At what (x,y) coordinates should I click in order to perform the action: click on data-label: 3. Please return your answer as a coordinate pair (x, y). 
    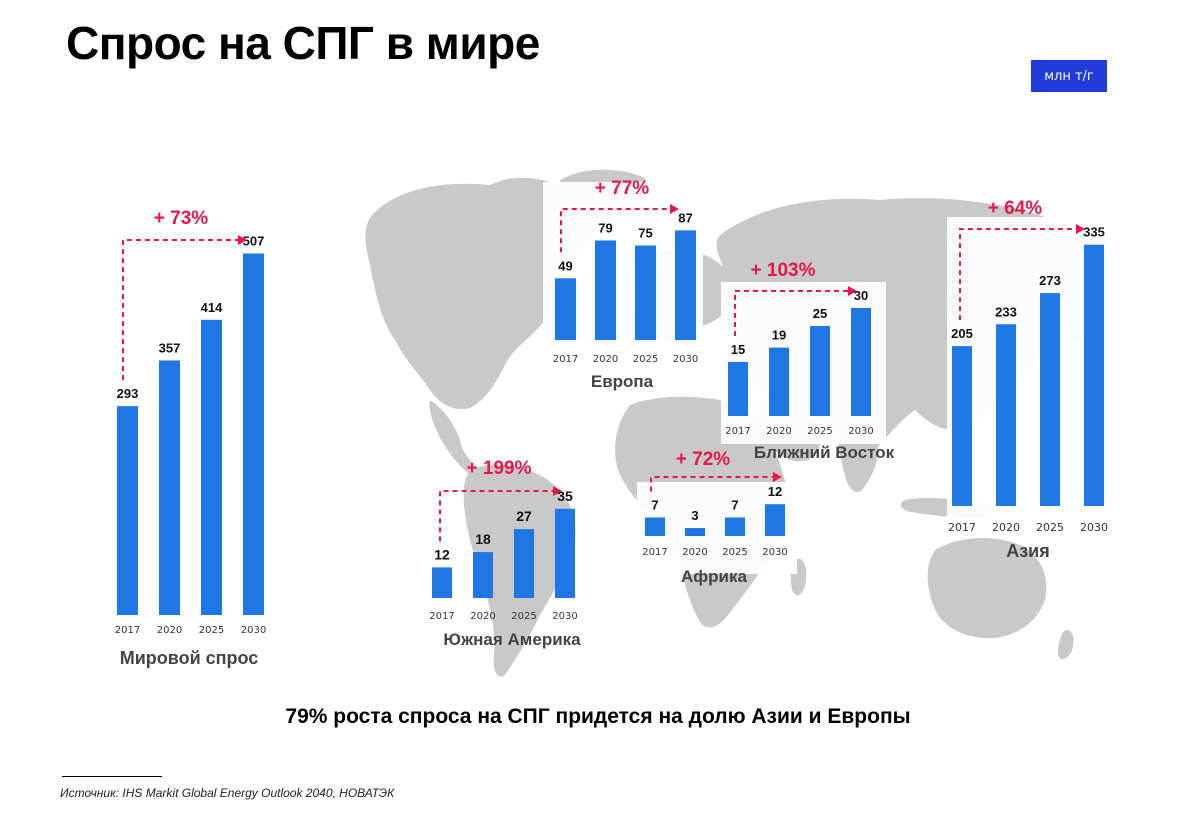
    Looking at the image, I should click on (694, 515).